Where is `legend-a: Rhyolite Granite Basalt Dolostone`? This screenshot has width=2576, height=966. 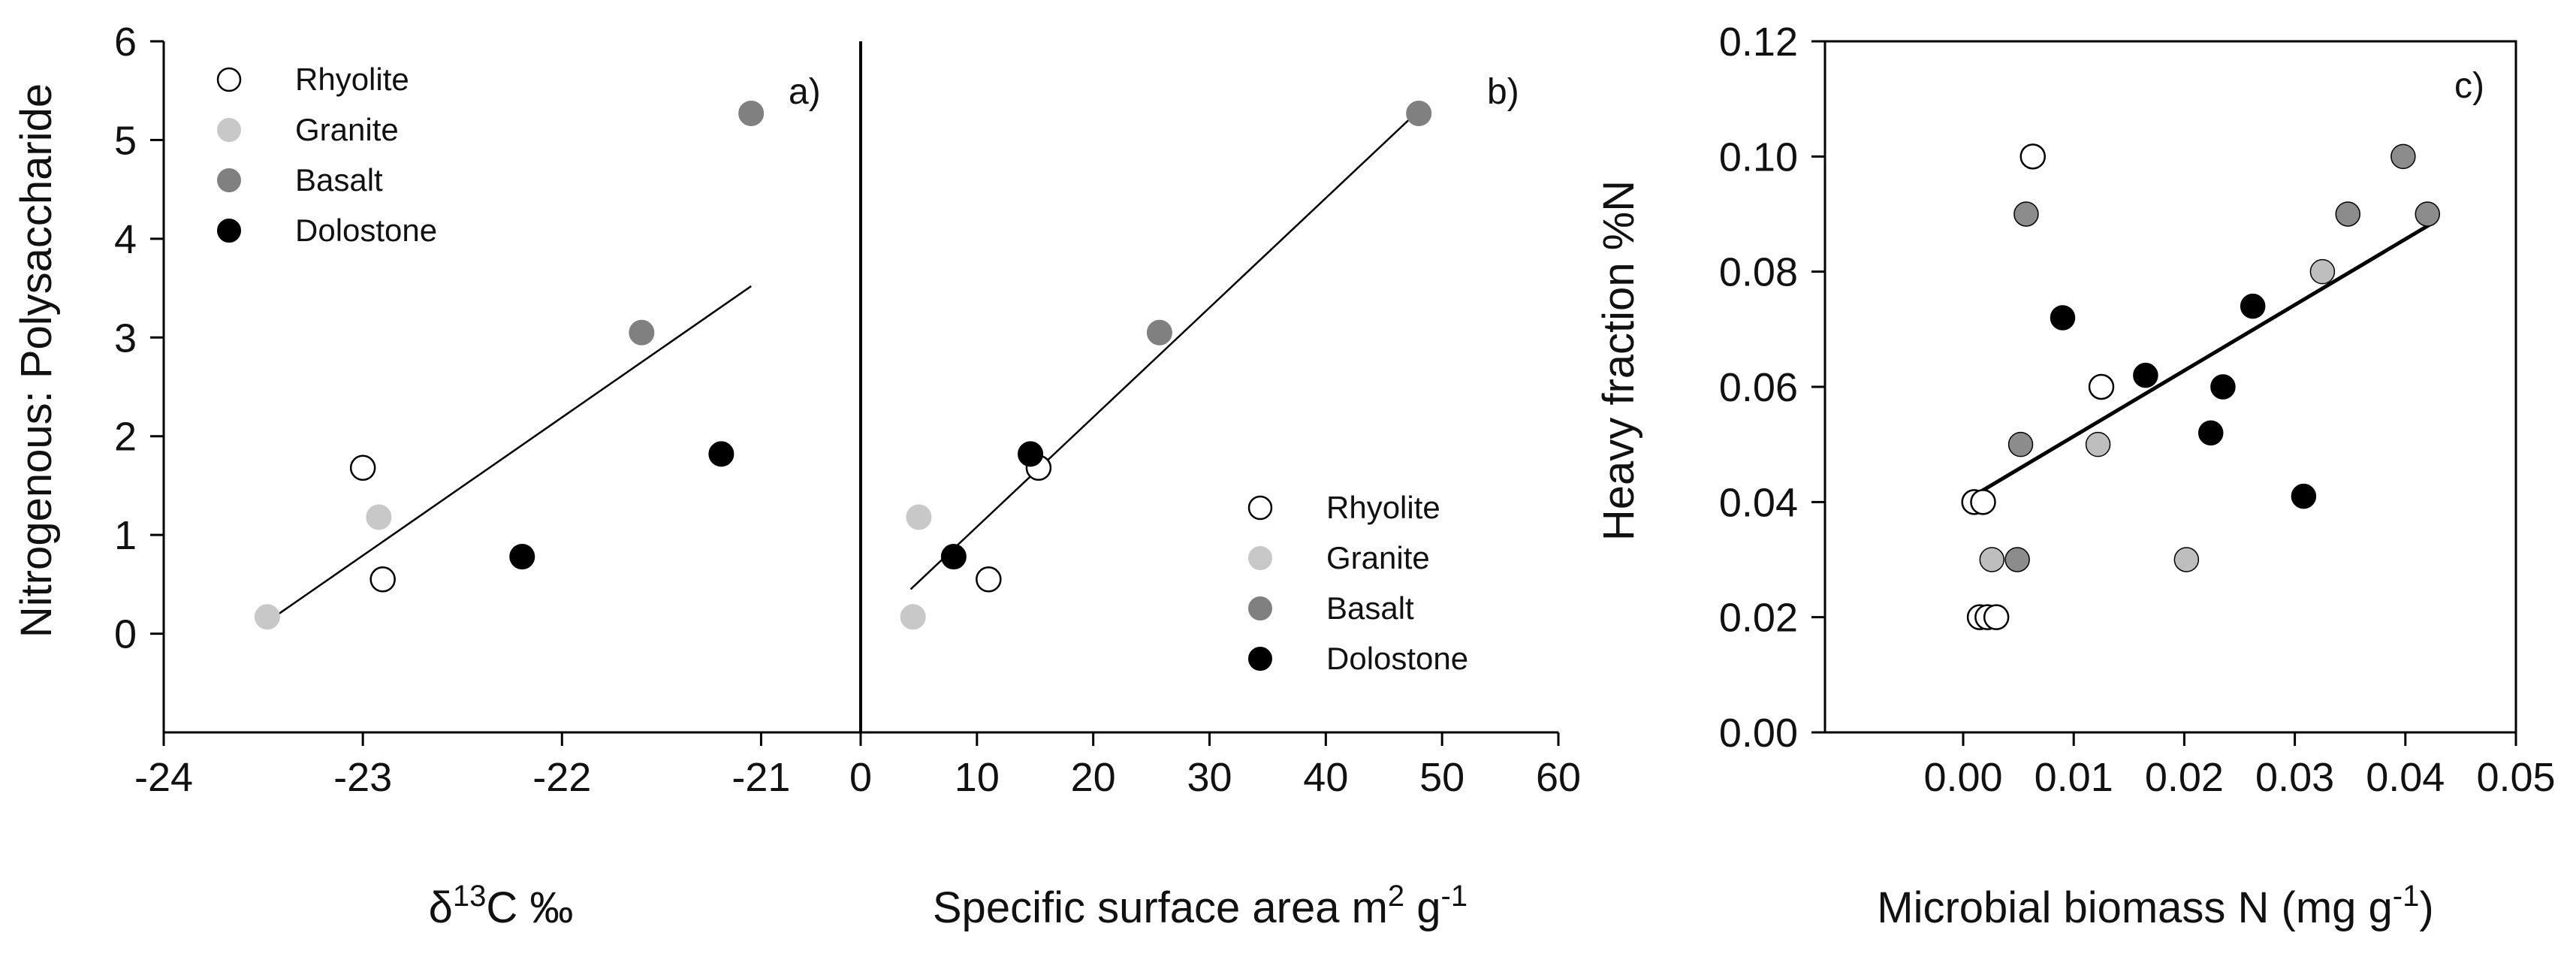
legend-a: Rhyolite Granite Basalt Dolostone is located at coordinates (326, 155).